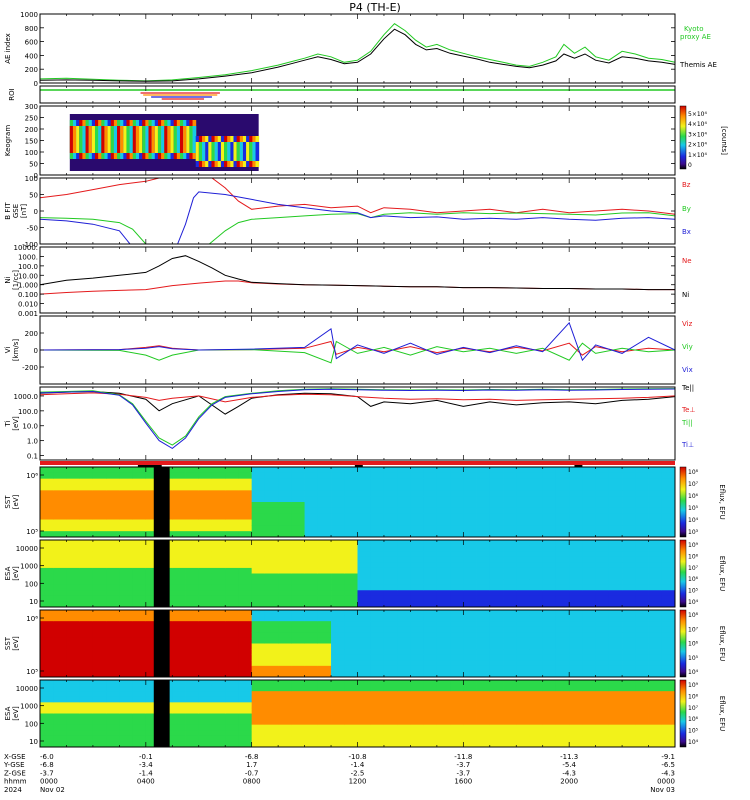 The image size is (750, 800). I want to click on density-series-ne, so click(357, 287).